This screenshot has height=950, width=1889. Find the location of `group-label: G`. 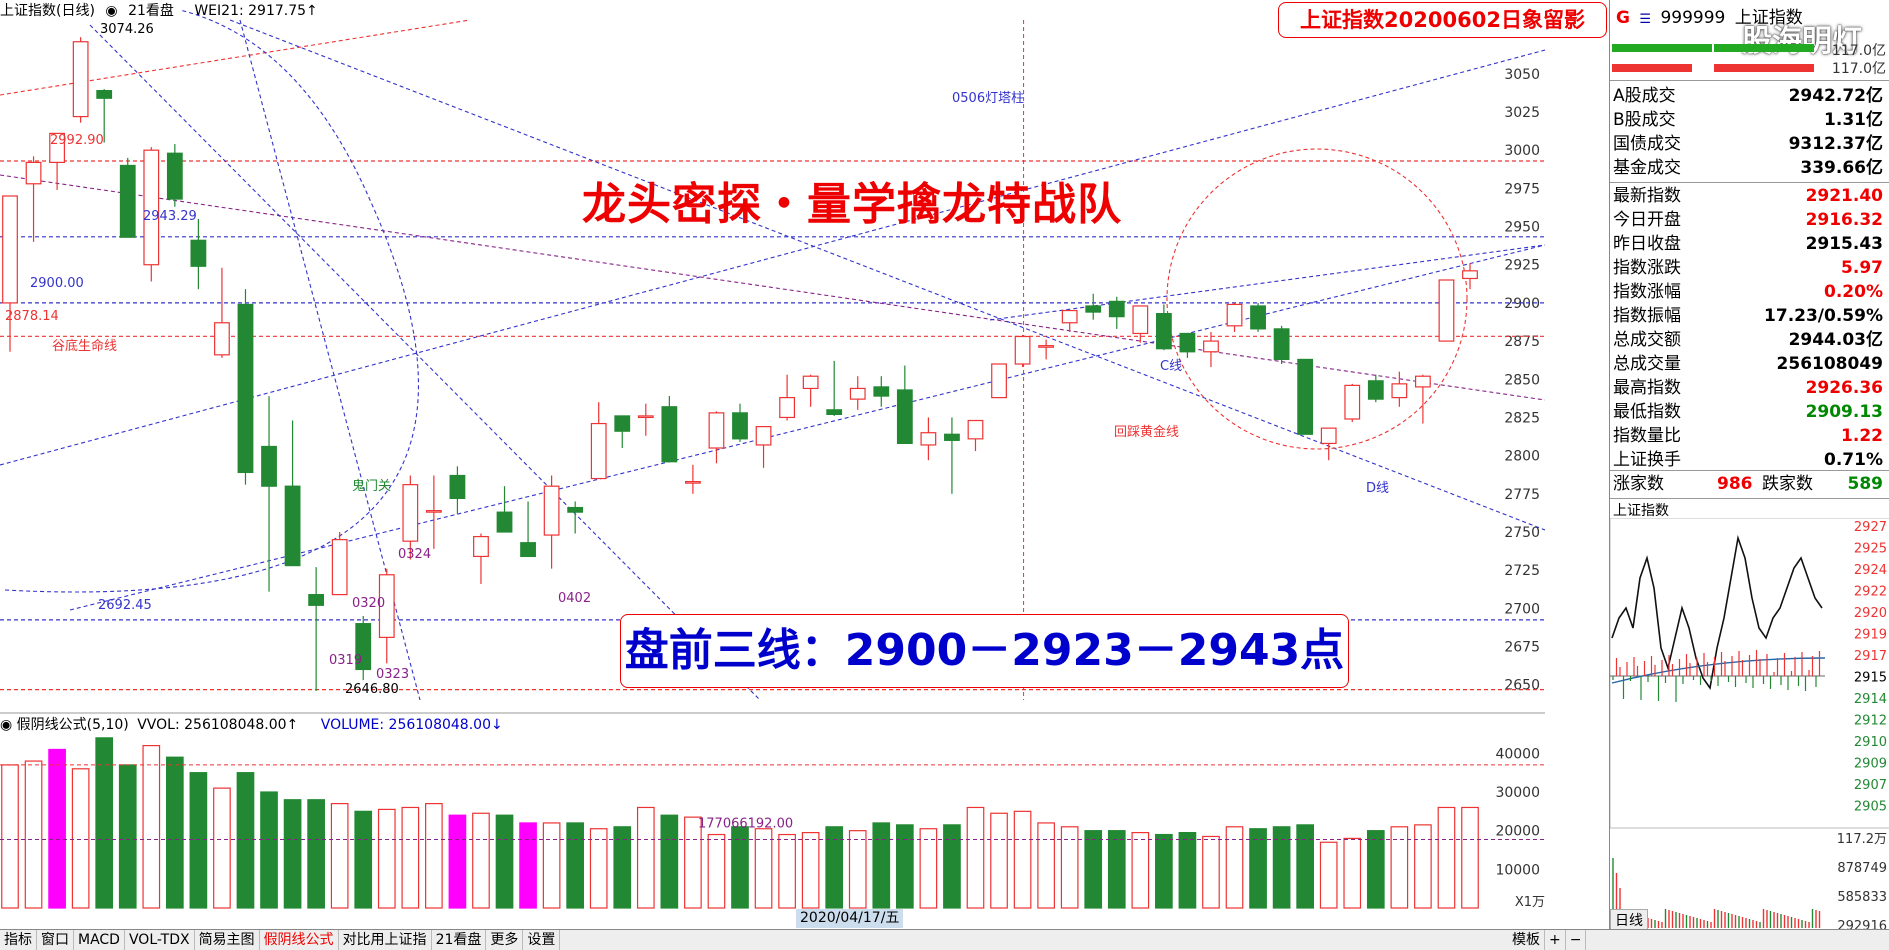

group-label: G is located at coordinates (1623, 18).